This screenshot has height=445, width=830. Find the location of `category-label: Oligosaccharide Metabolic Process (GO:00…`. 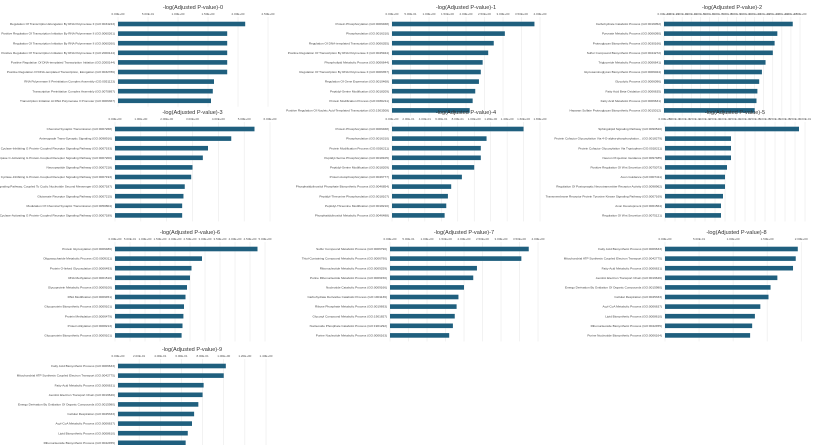

category-label: Oligosaccharide Metabolic Process (GO:00… is located at coordinates (77, 259).